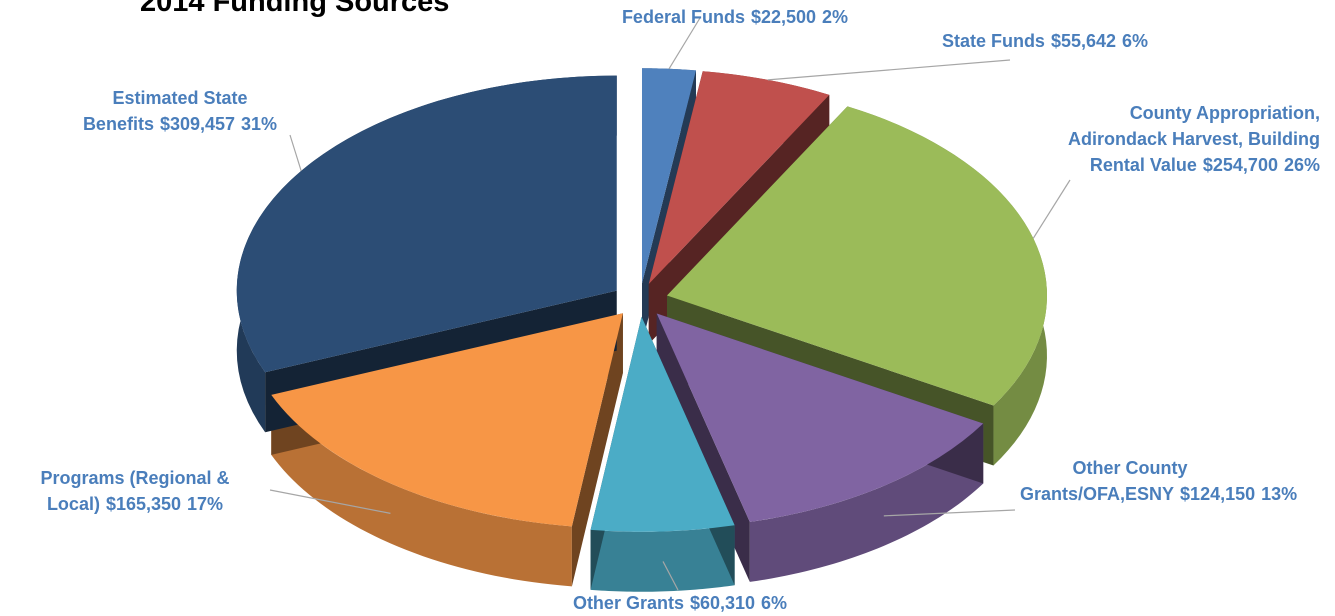 The height and width of the screenshot is (616, 1335). I want to click on label-name: Programs (Regional & Local), so click(135, 491).